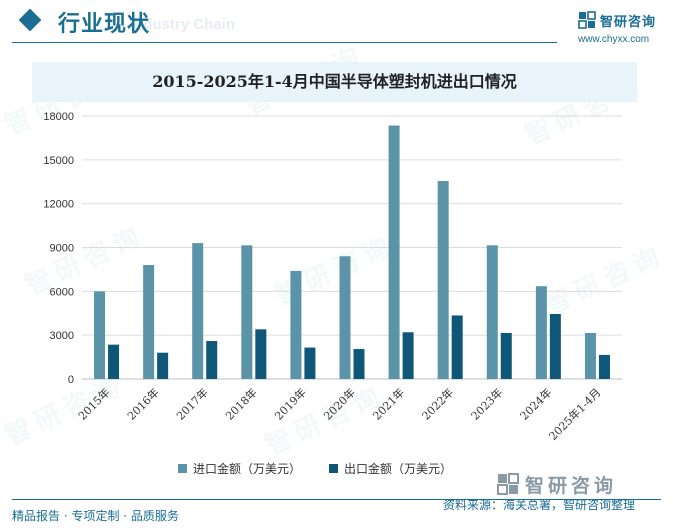 This screenshot has width=673, height=531. I want to click on footer-logo-text: 智研咨询, so click(571, 486).